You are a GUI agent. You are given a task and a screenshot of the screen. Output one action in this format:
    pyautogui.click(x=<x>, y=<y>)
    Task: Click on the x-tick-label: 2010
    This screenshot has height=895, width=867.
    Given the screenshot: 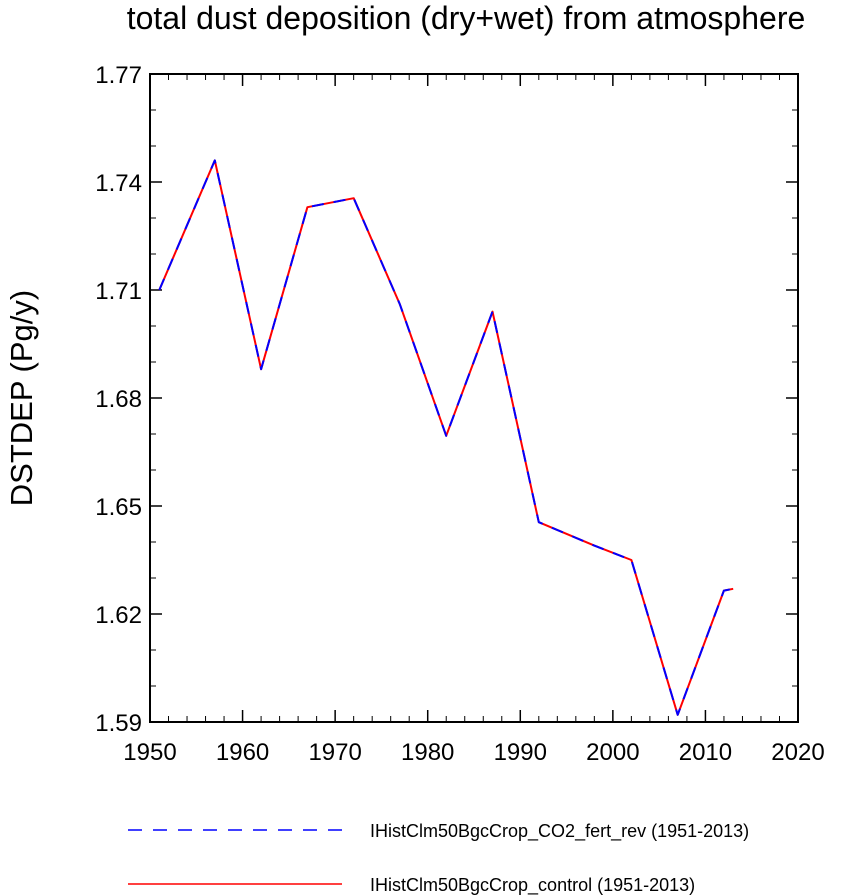 What is the action you would take?
    pyautogui.click(x=705, y=752)
    